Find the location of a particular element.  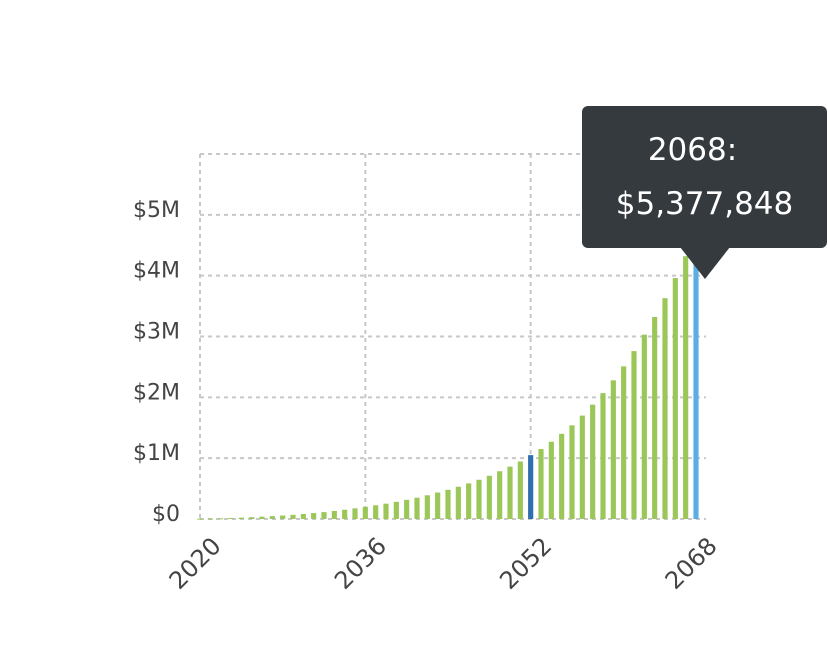

bar-2030 is located at coordinates (303, 516).